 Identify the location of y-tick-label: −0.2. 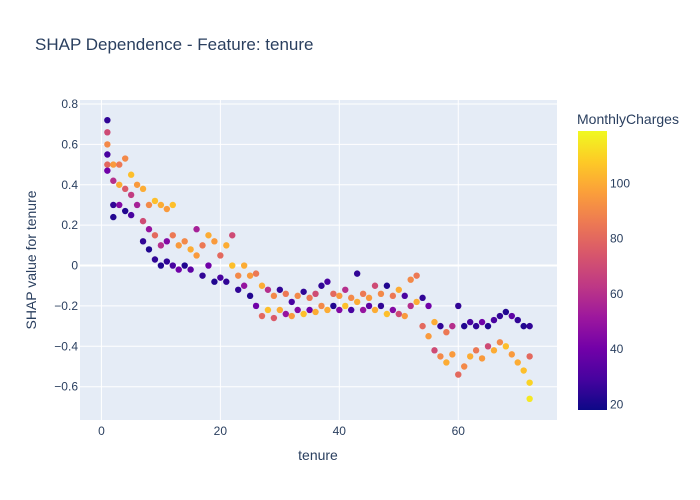
(66, 306).